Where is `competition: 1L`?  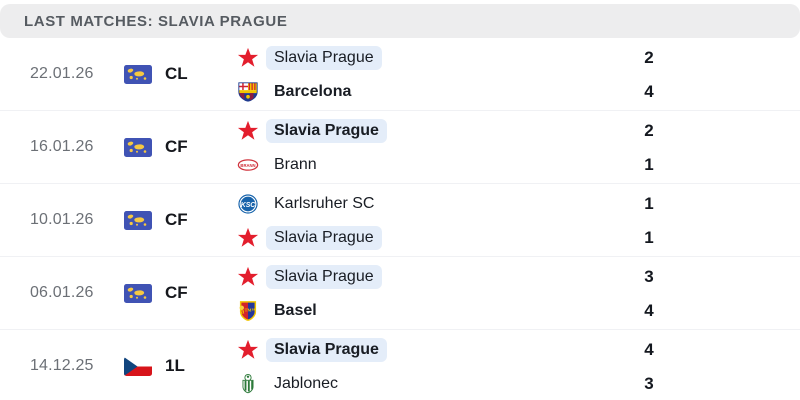 competition: 1L is located at coordinates (154, 365).